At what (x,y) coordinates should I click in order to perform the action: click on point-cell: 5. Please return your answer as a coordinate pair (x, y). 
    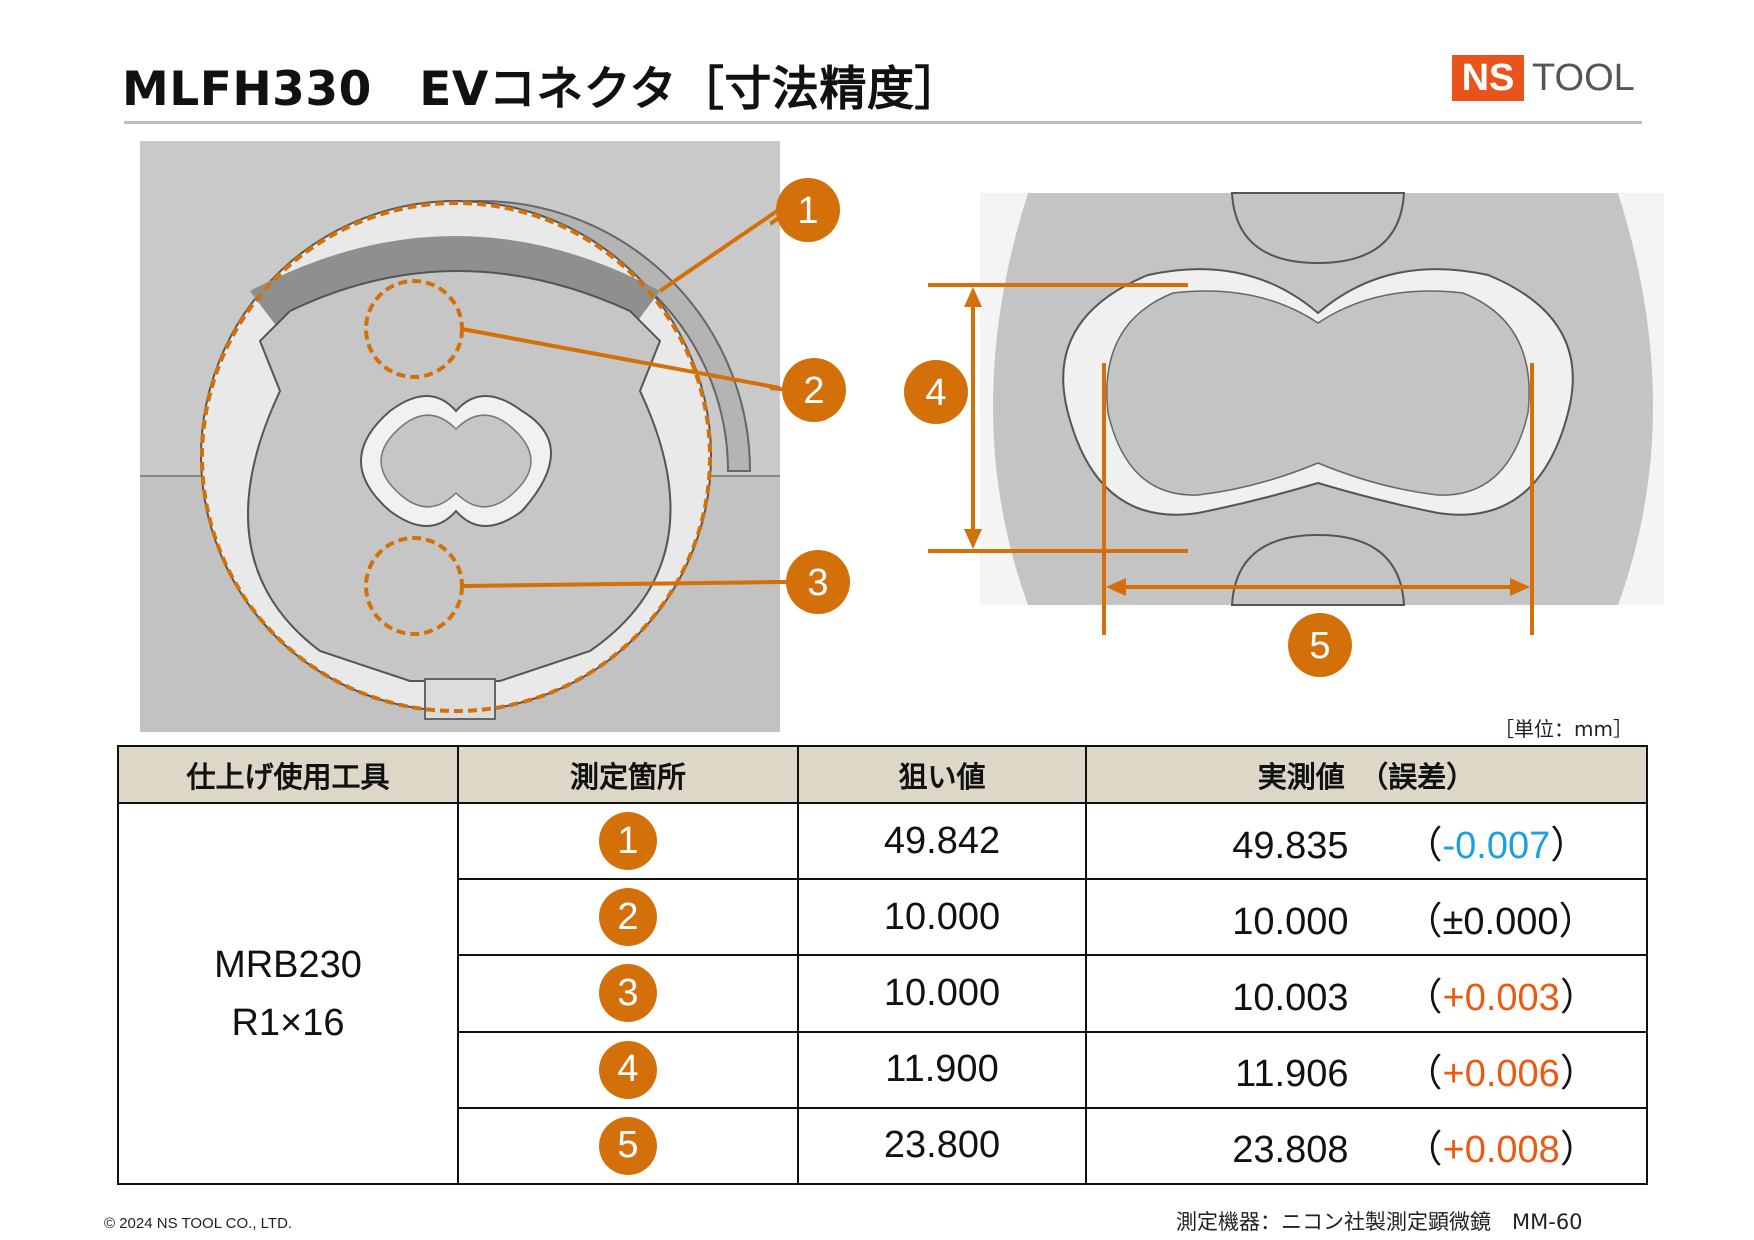
    Looking at the image, I should click on (628, 1146).